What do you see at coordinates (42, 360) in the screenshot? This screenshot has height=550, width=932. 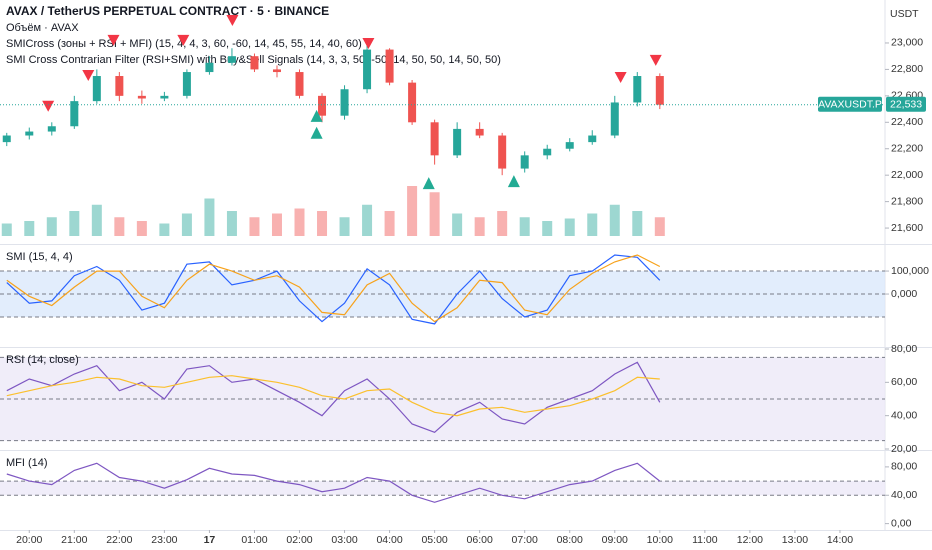 I see `pane-title: RSI (14, close)` at bounding box center [42, 360].